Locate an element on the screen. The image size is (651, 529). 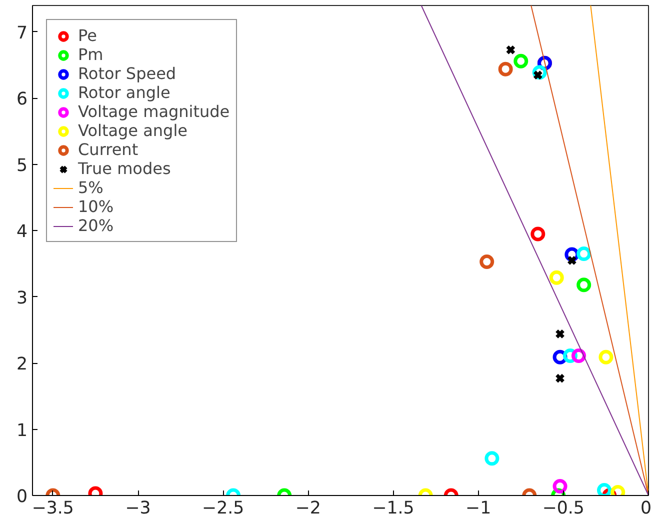
legend-label: True modes is located at coordinates (124, 168).